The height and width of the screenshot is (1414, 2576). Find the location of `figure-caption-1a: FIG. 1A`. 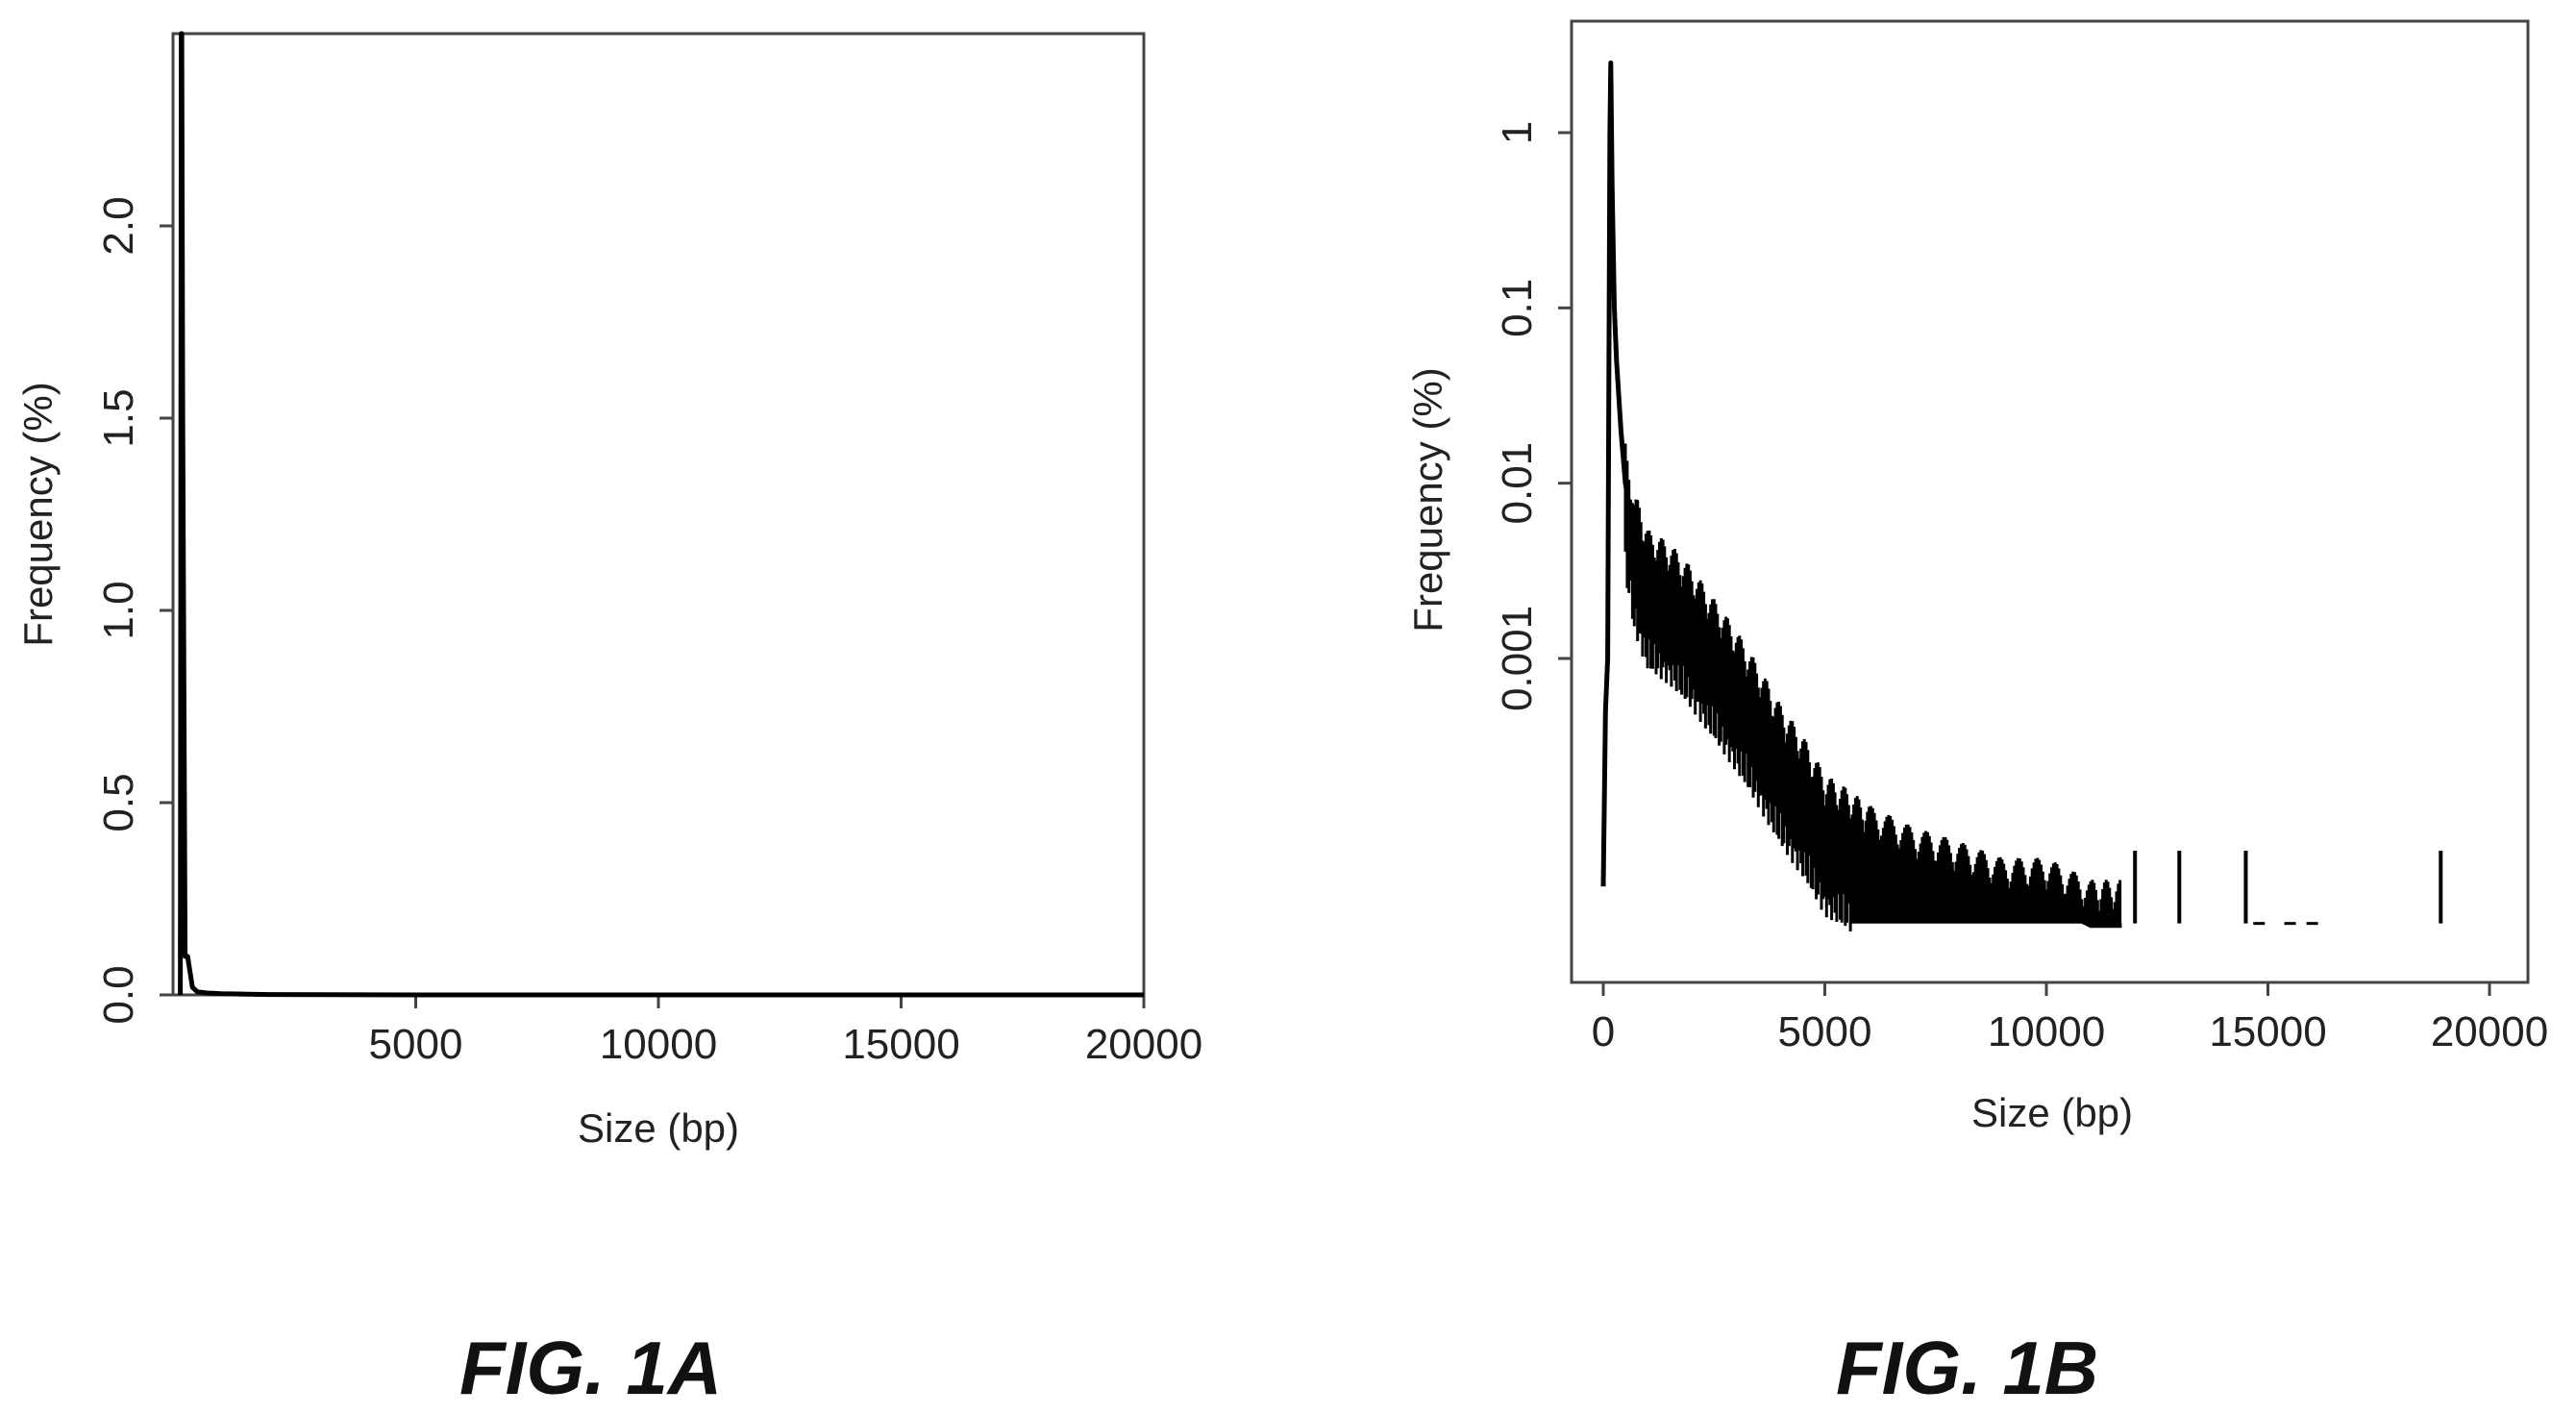

figure-caption-1a: FIG. 1A is located at coordinates (591, 1368).